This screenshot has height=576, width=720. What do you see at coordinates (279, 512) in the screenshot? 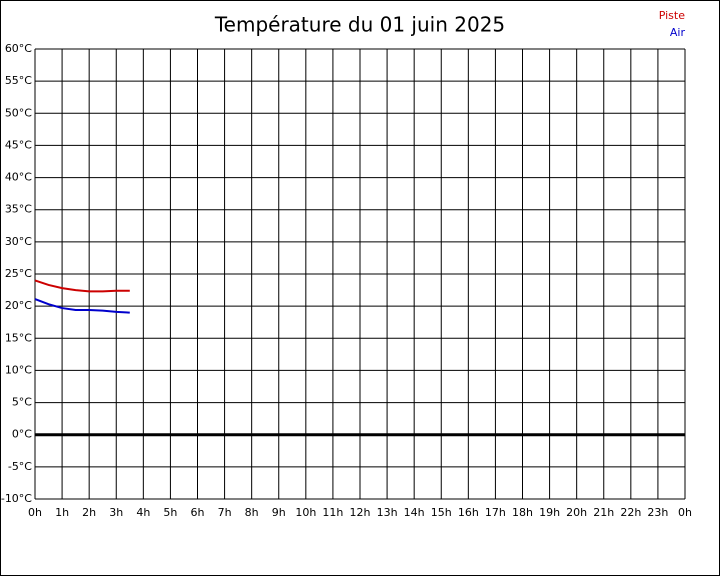
I see `x-tick-label: 9h` at bounding box center [279, 512].